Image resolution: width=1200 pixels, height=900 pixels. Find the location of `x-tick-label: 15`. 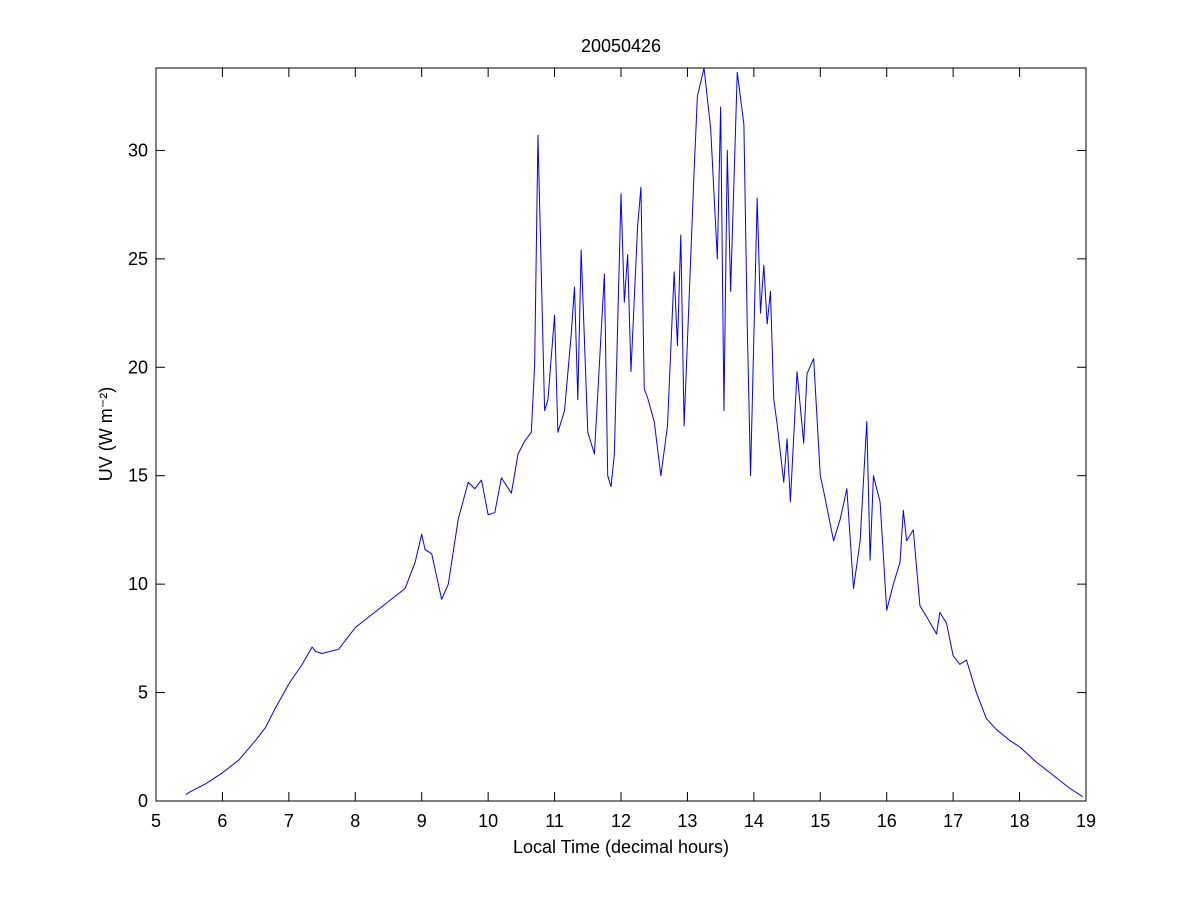

x-tick-label: 15 is located at coordinates (820, 821).